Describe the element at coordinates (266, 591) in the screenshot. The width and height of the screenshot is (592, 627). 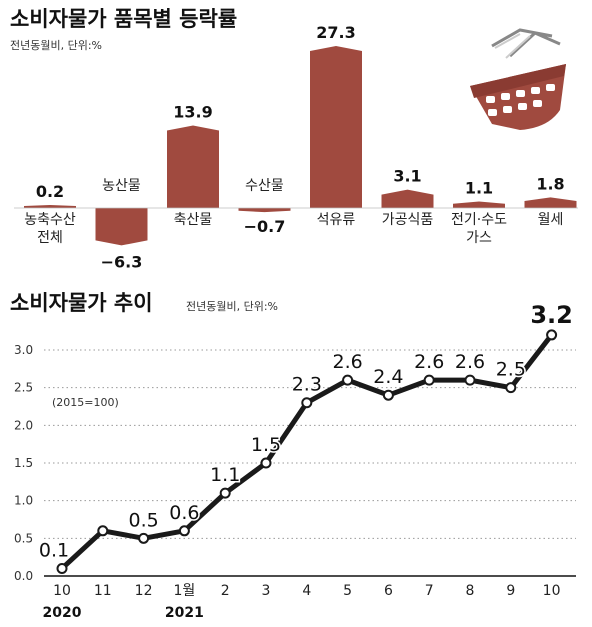
I see `x-tick-label: 3` at that location.